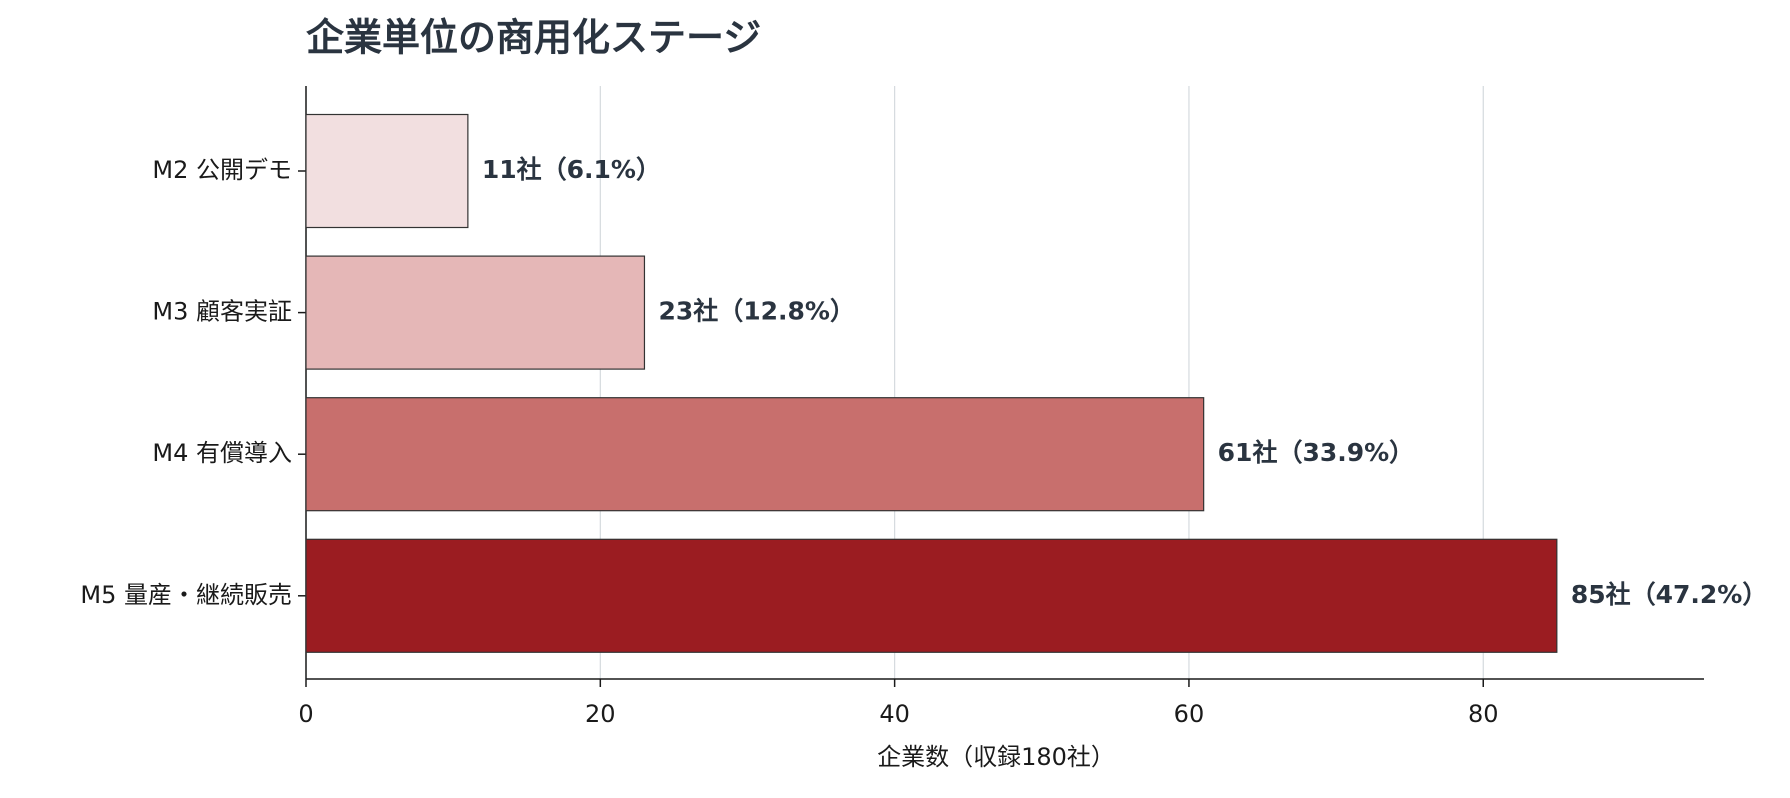 Image resolution: width=1790 pixels, height=798 pixels. Describe the element at coordinates (533, 38) in the screenshot. I see `chart-title: 企業単位の商用化ステージ` at that location.